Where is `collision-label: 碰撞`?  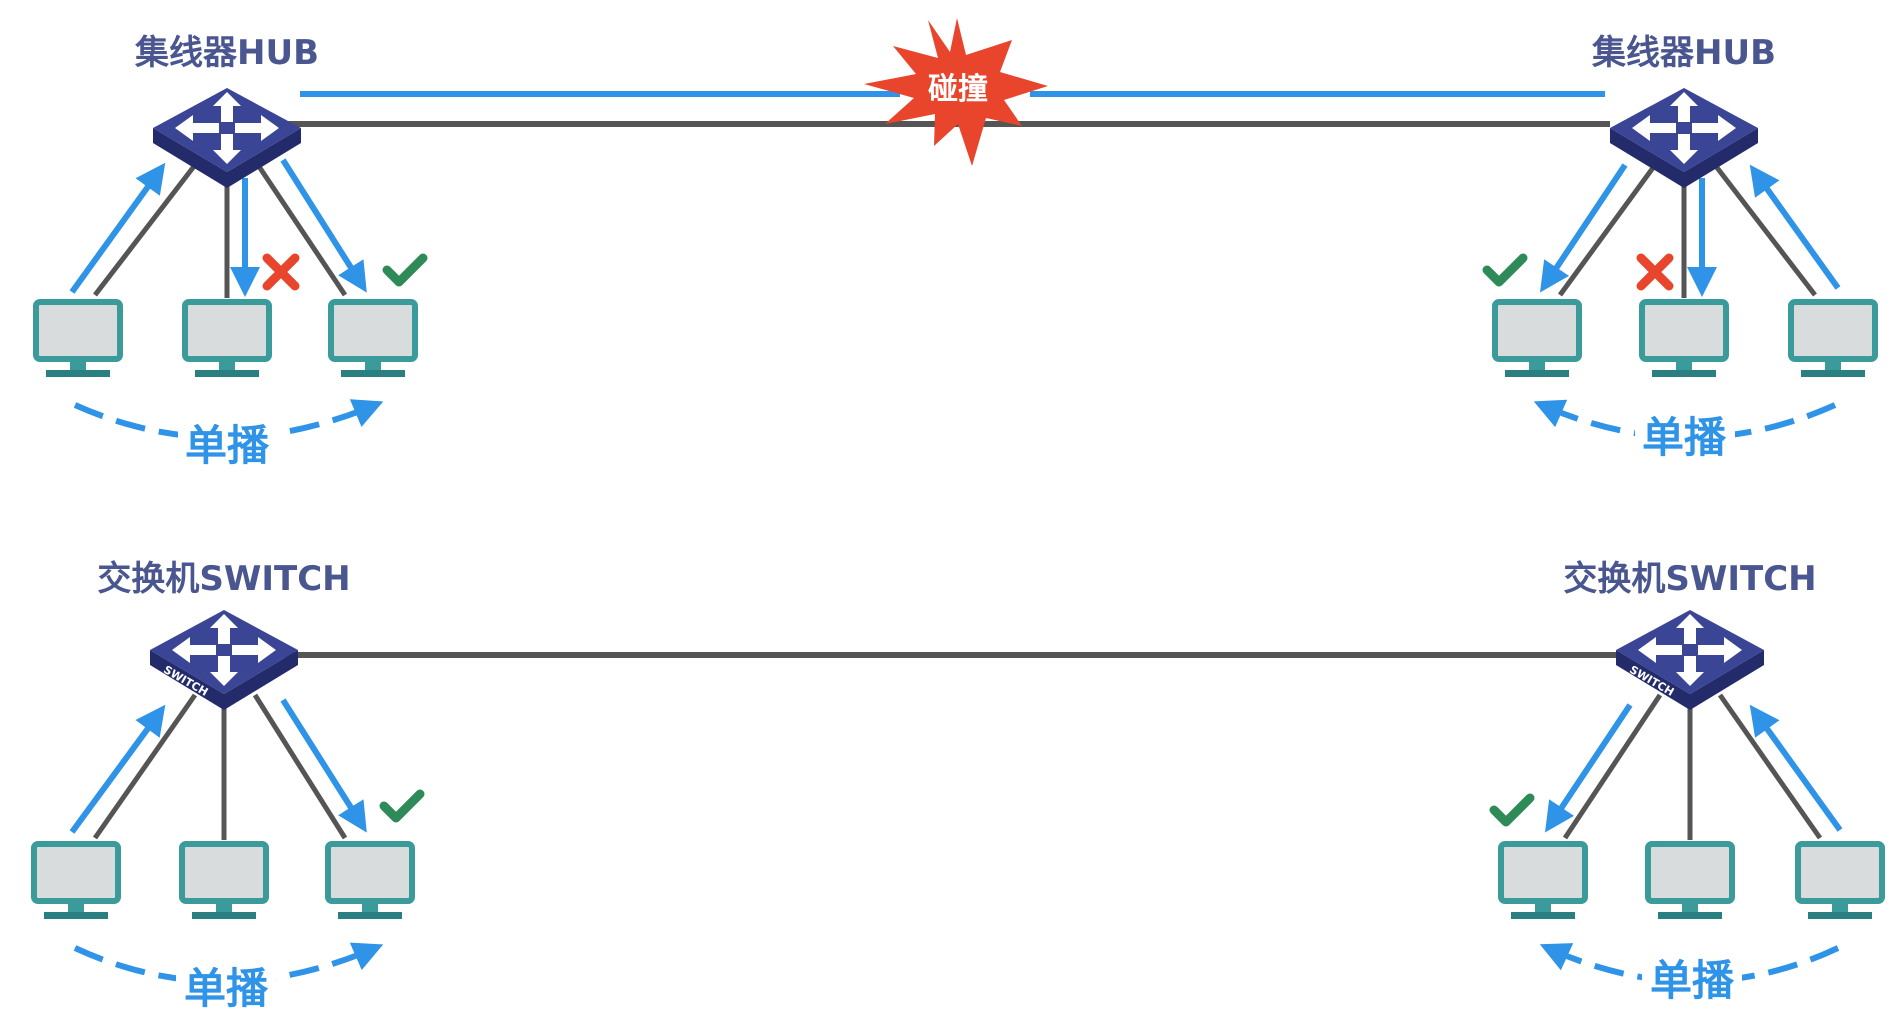 collision-label: 碰撞 is located at coordinates (958, 89).